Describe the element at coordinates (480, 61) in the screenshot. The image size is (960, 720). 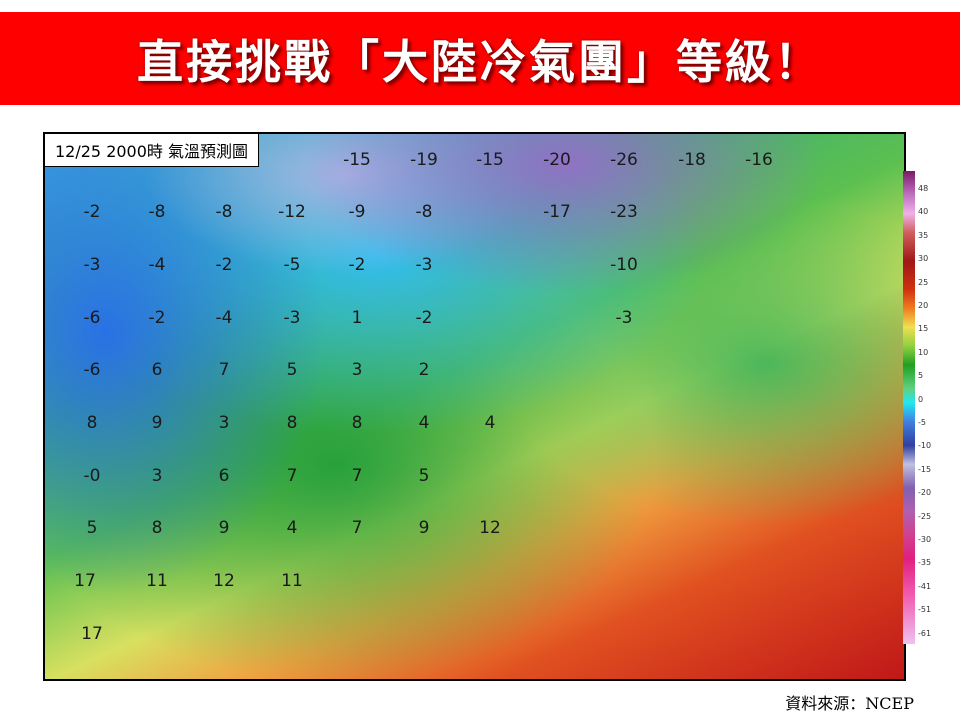
I see `banner-title: 直接挑戰「大陸冷氣團」等級！` at that location.